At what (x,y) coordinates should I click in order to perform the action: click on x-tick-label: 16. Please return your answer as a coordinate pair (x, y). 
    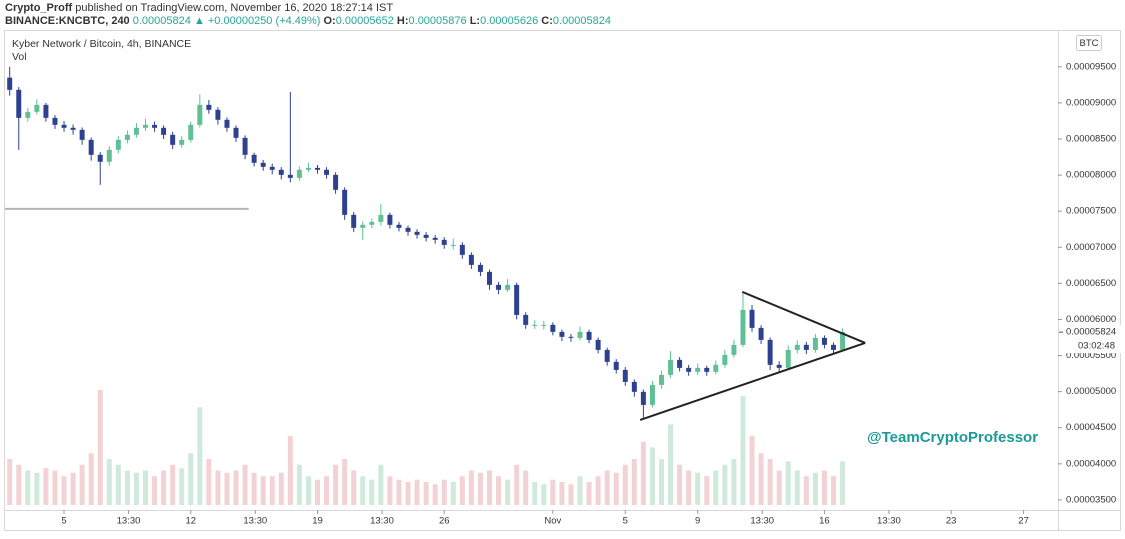
    Looking at the image, I should click on (824, 521).